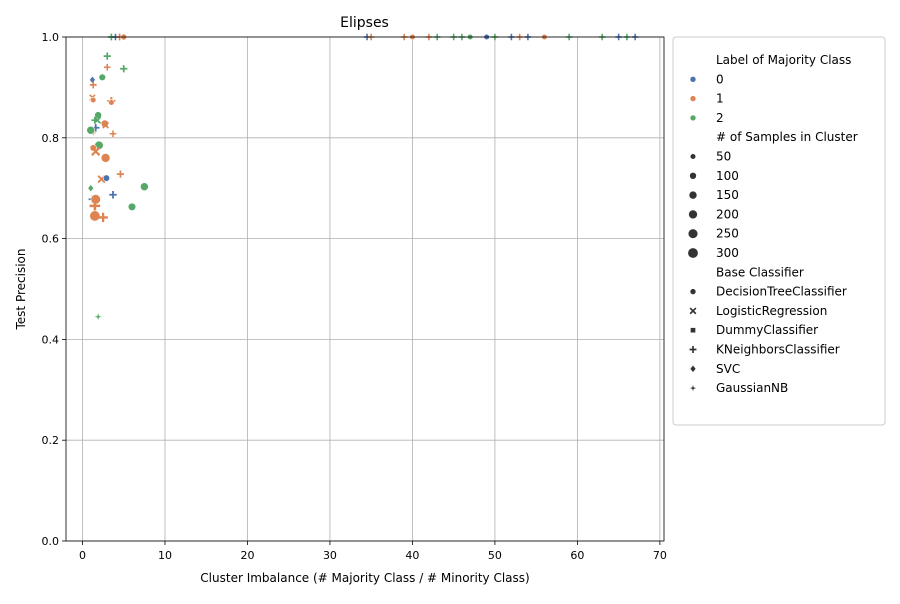 This screenshot has height=604, width=900. I want to click on legend-label: 250, so click(727, 234).